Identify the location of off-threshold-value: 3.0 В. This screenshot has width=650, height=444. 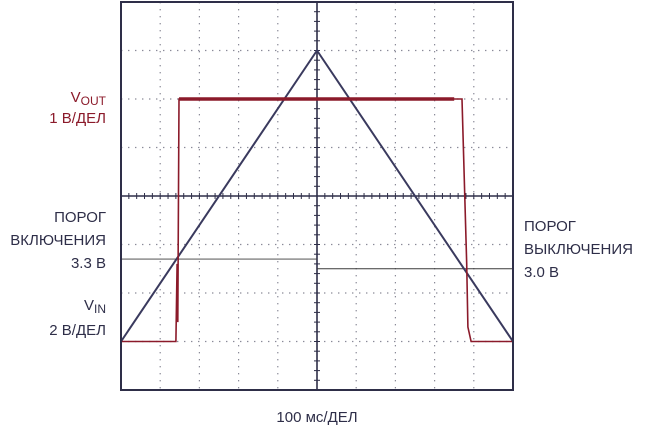
(542, 272).